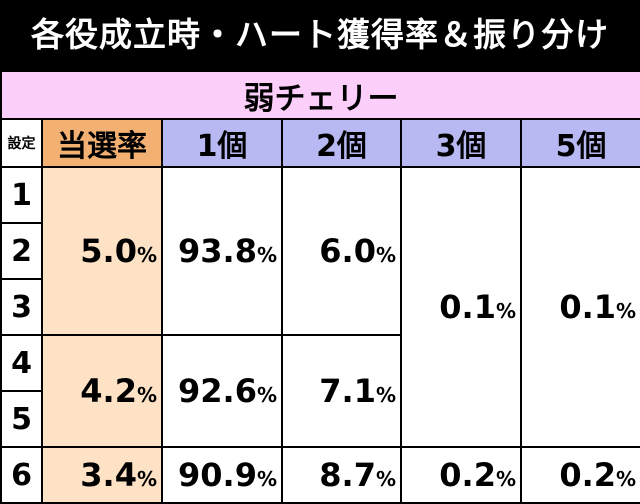 The height and width of the screenshot is (504, 640). Describe the element at coordinates (102, 143) in the screenshot. I see `rate-header: 当選率` at that location.